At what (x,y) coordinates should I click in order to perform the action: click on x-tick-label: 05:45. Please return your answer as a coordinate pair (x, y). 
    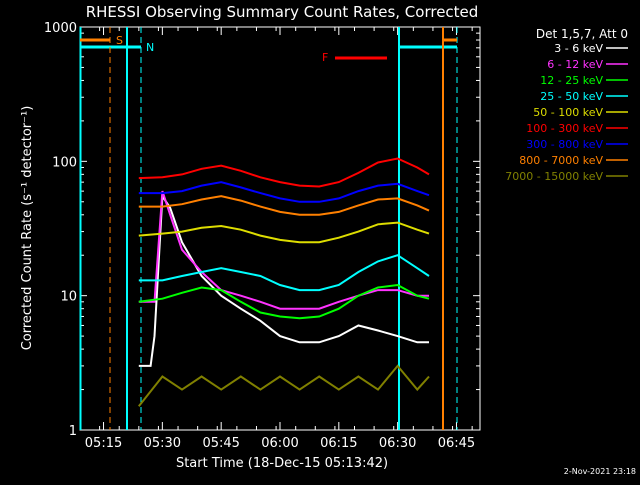
    Looking at the image, I should click on (220, 443).